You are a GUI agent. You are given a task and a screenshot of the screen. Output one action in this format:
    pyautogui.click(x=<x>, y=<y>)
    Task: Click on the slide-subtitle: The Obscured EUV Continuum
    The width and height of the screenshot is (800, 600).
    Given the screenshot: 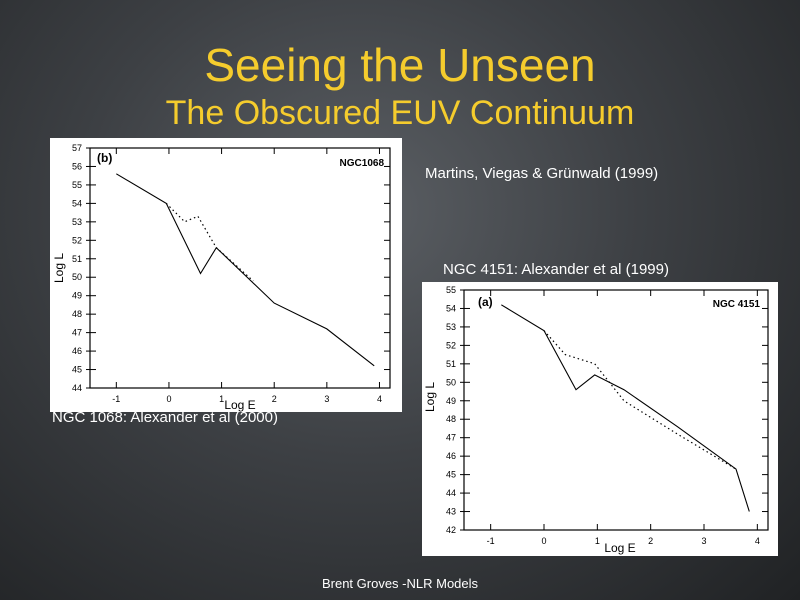 What is the action you would take?
    pyautogui.click(x=400, y=113)
    